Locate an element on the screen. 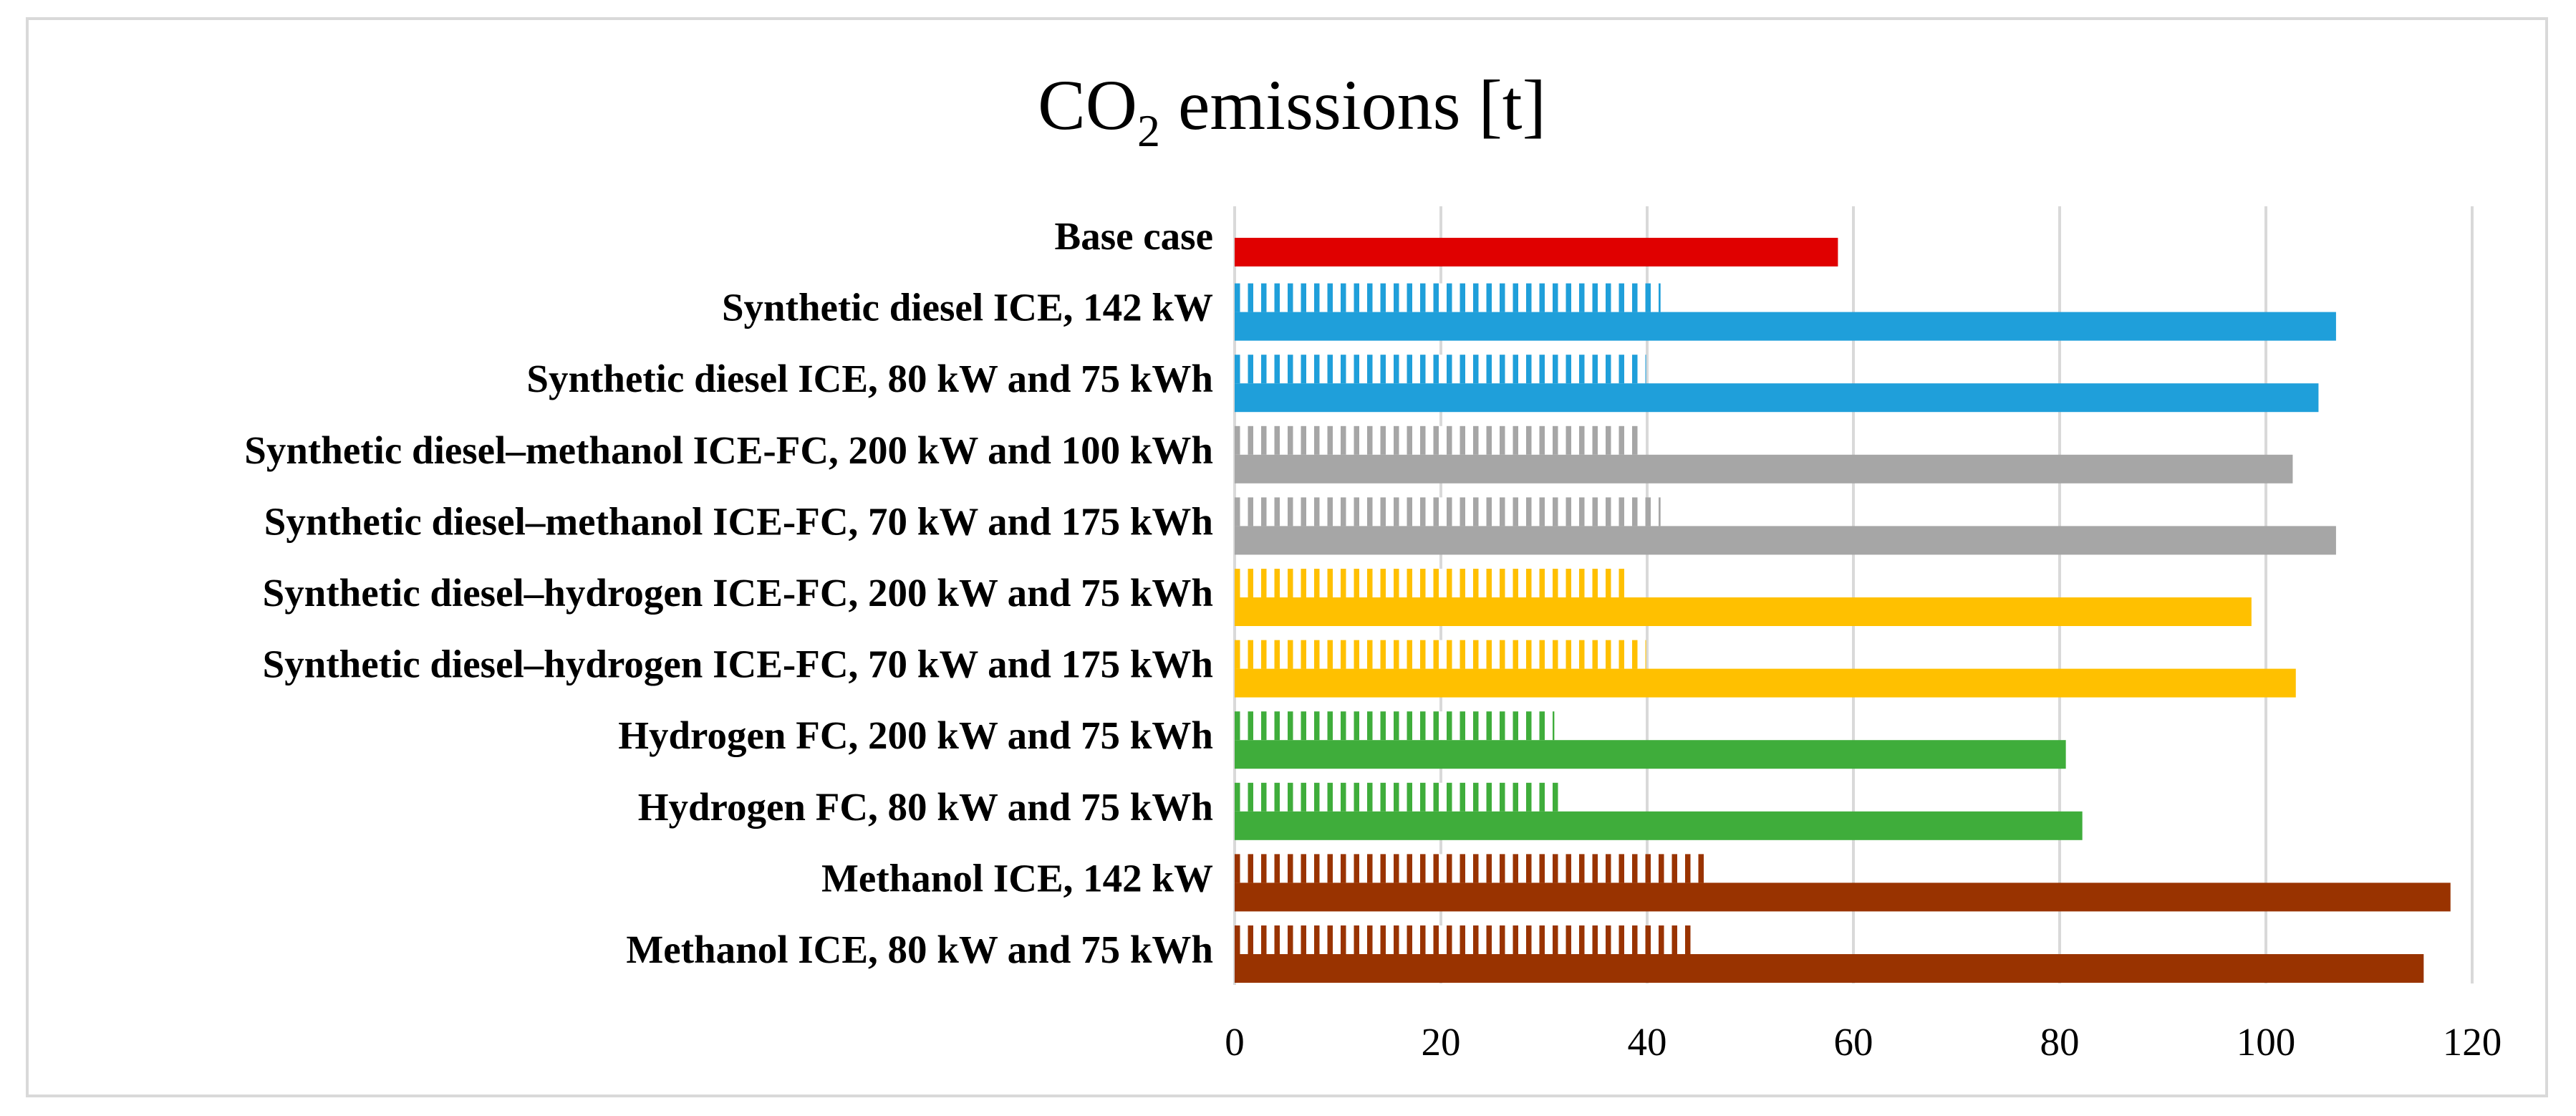 This screenshot has width=2576, height=1116. x-tick-label: 40 is located at coordinates (1647, 1042).